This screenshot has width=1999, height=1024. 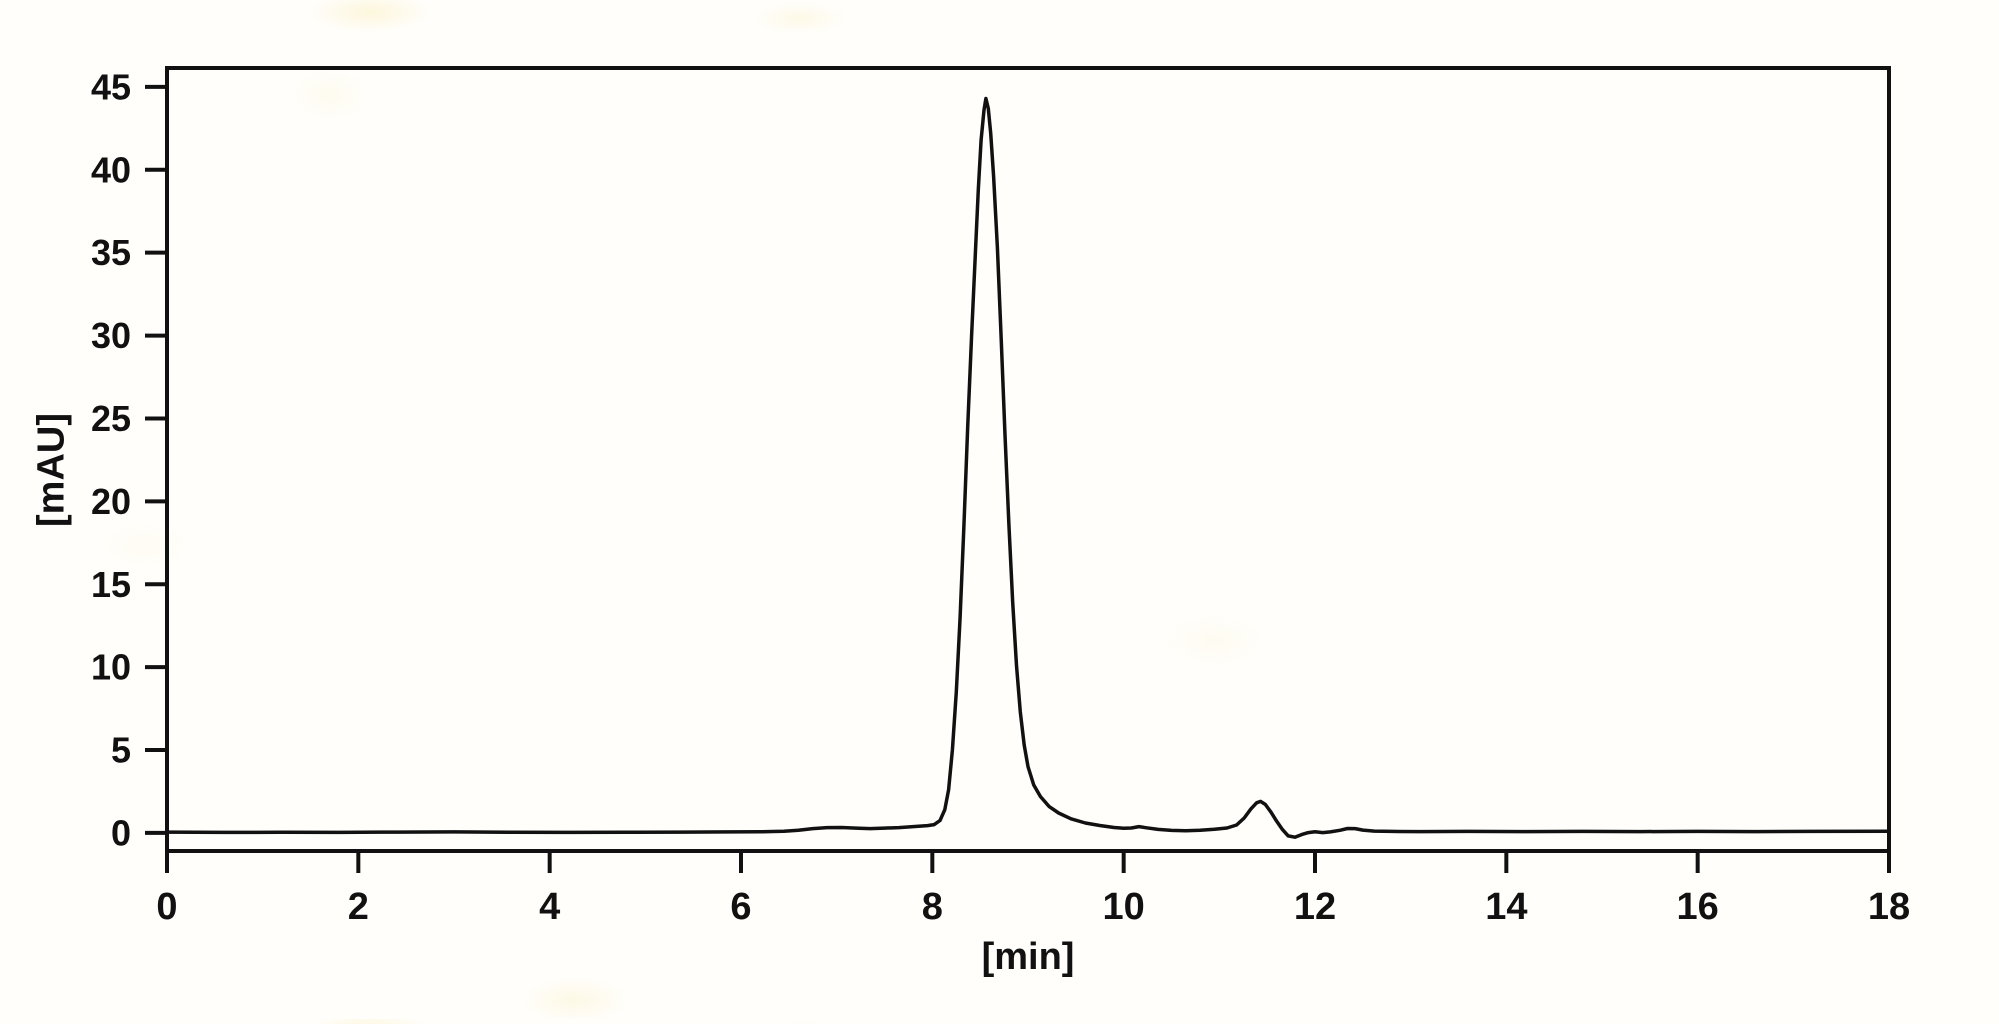 I want to click on y-tick-label: 45, so click(x=111, y=86).